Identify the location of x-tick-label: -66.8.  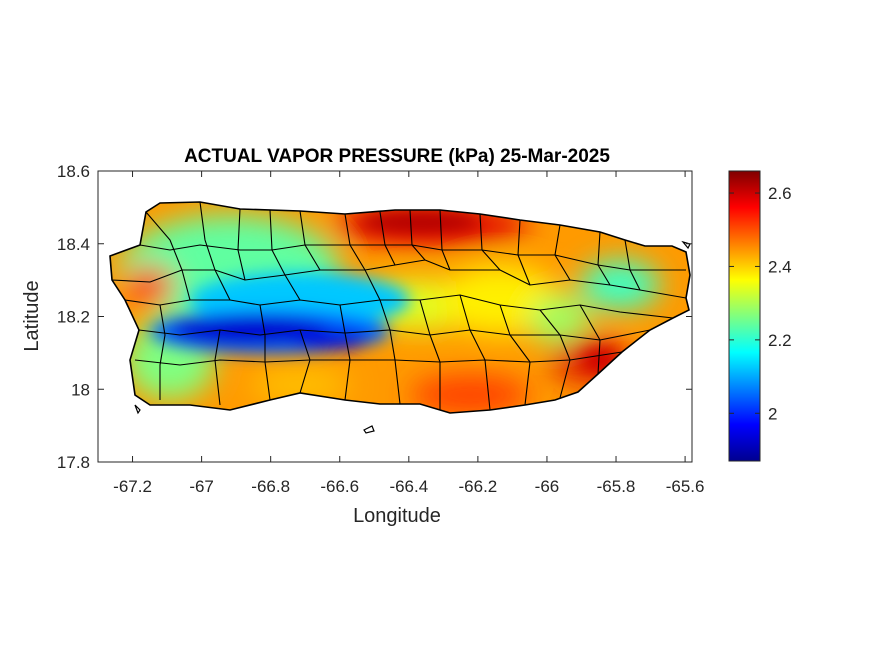
(270, 486).